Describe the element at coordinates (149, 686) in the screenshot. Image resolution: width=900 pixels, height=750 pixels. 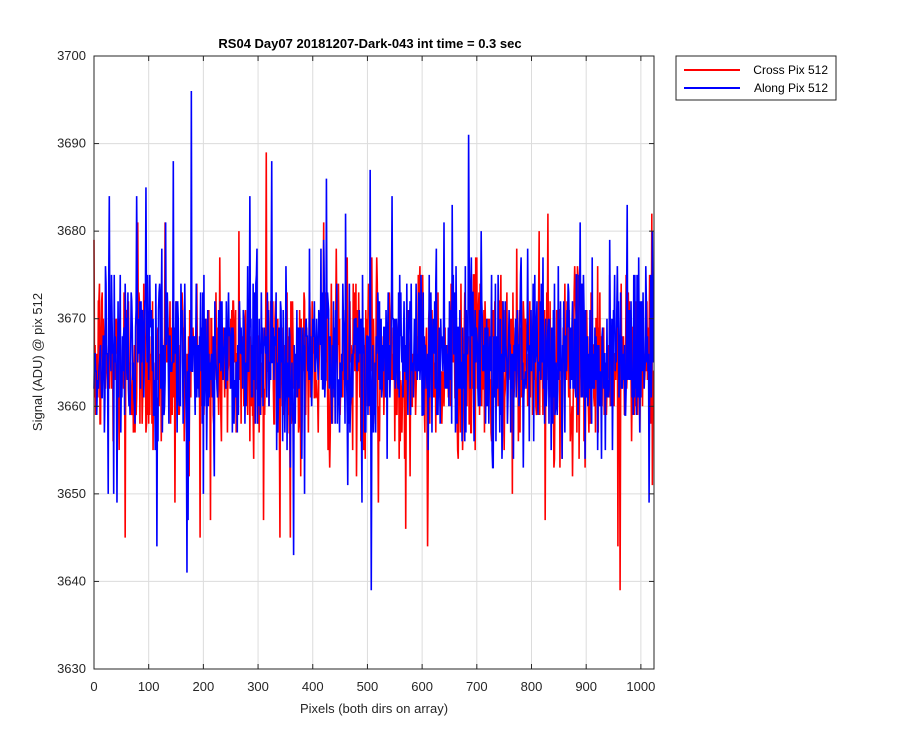
I see `x-tick-label: 100` at that location.